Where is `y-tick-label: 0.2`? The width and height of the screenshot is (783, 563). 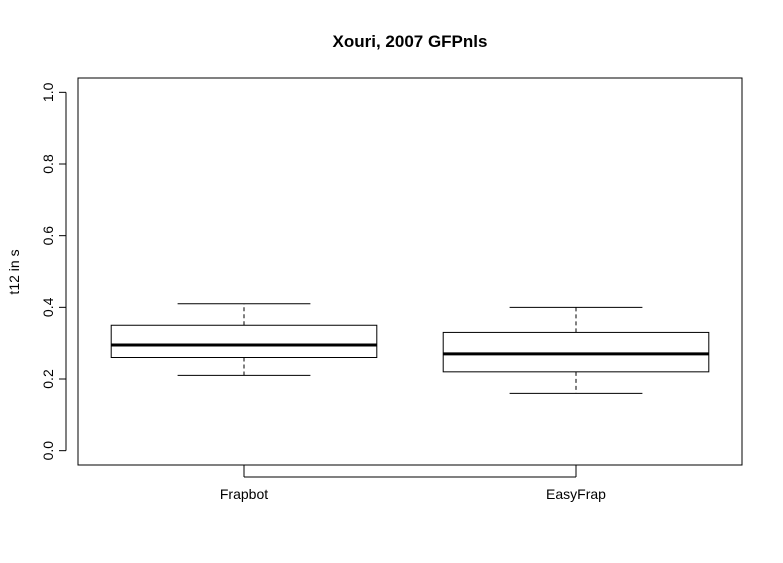
y-tick-label: 0.2 is located at coordinates (48, 379).